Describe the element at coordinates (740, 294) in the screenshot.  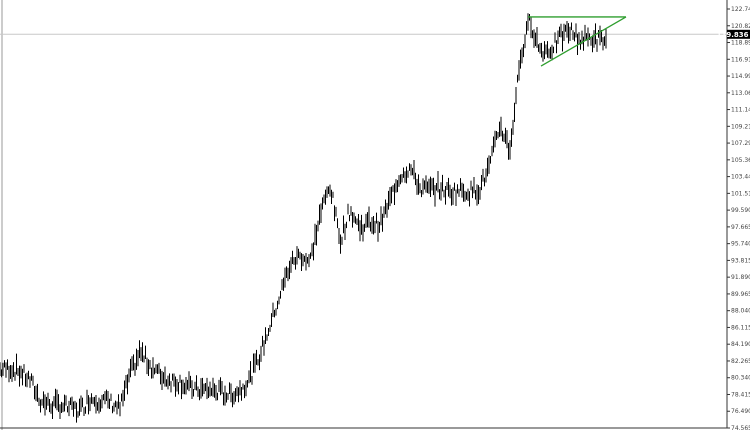
I see `y-tick-label: 89.965` at that location.